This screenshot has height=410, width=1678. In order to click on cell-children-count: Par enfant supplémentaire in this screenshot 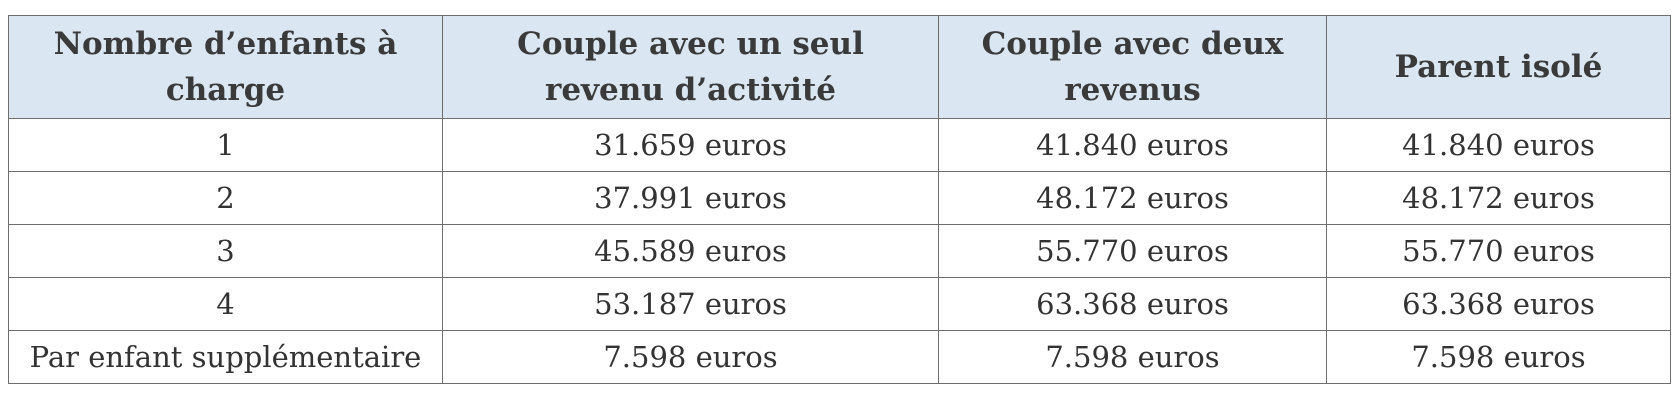, I will do `click(225, 357)`.